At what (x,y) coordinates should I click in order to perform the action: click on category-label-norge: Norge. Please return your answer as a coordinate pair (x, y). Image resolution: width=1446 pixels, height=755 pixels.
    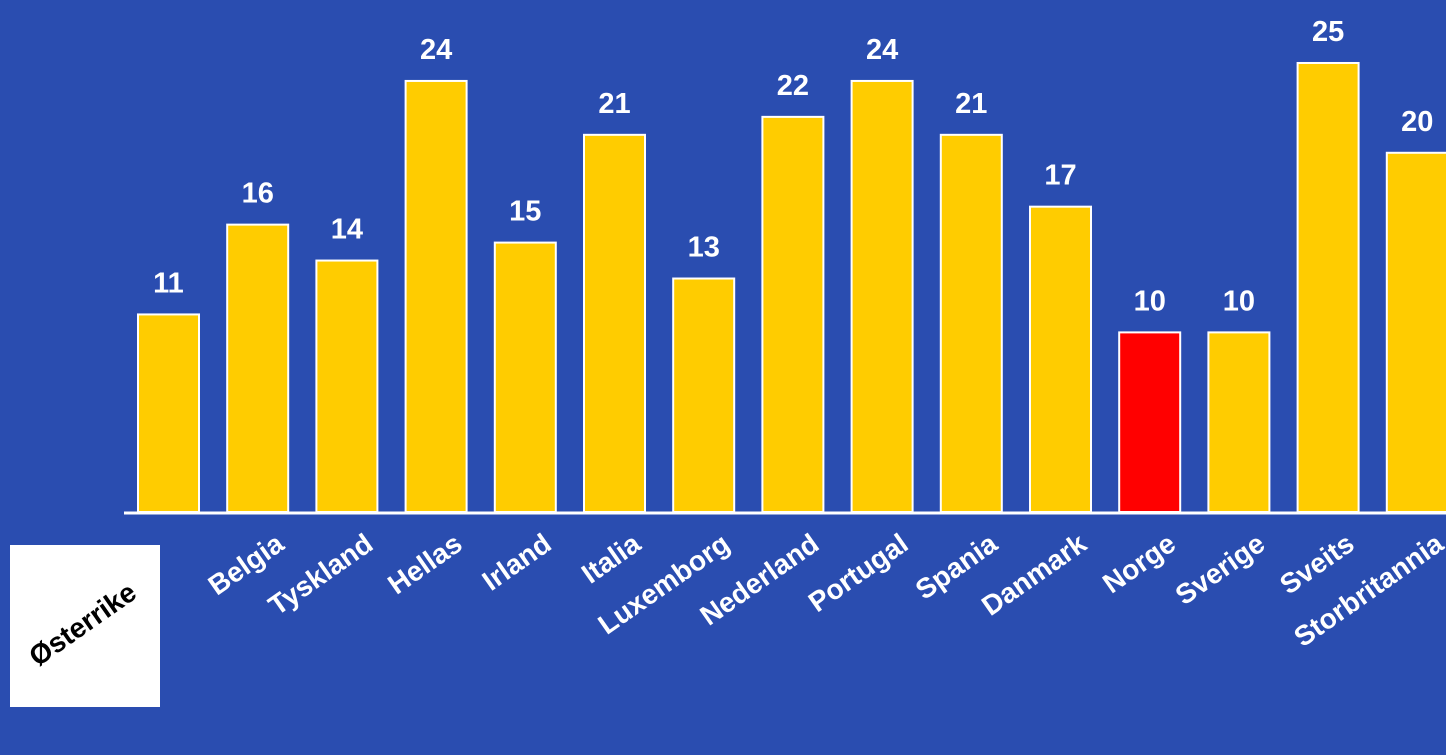
    Looking at the image, I should click on (1139, 564).